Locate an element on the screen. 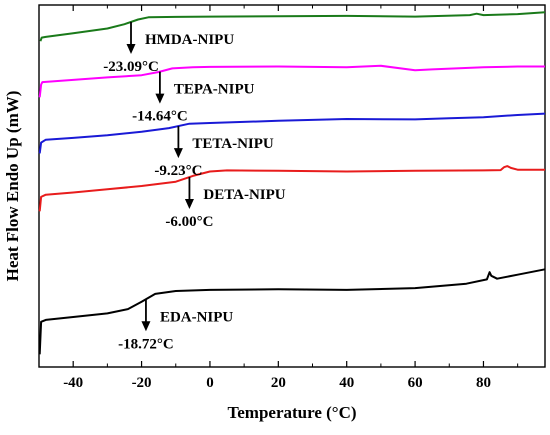 The height and width of the screenshot is (435, 550). series-label-teta-nipu: TETA-NIPU is located at coordinates (233, 144).